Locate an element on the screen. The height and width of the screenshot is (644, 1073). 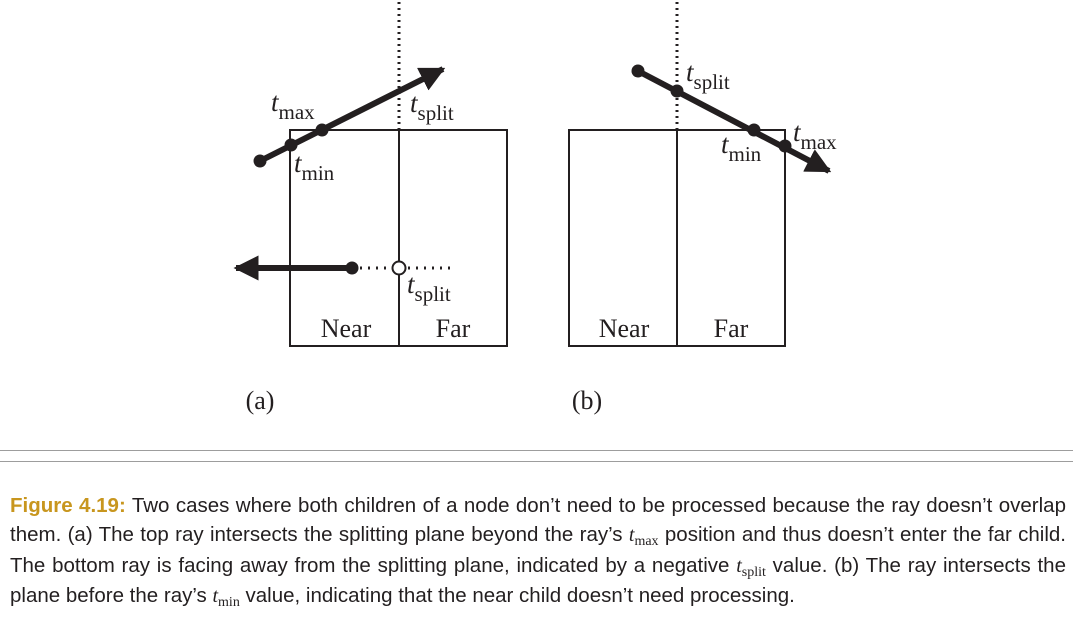
panel-b-tsplit-label: tsplit is located at coordinates (708, 75).